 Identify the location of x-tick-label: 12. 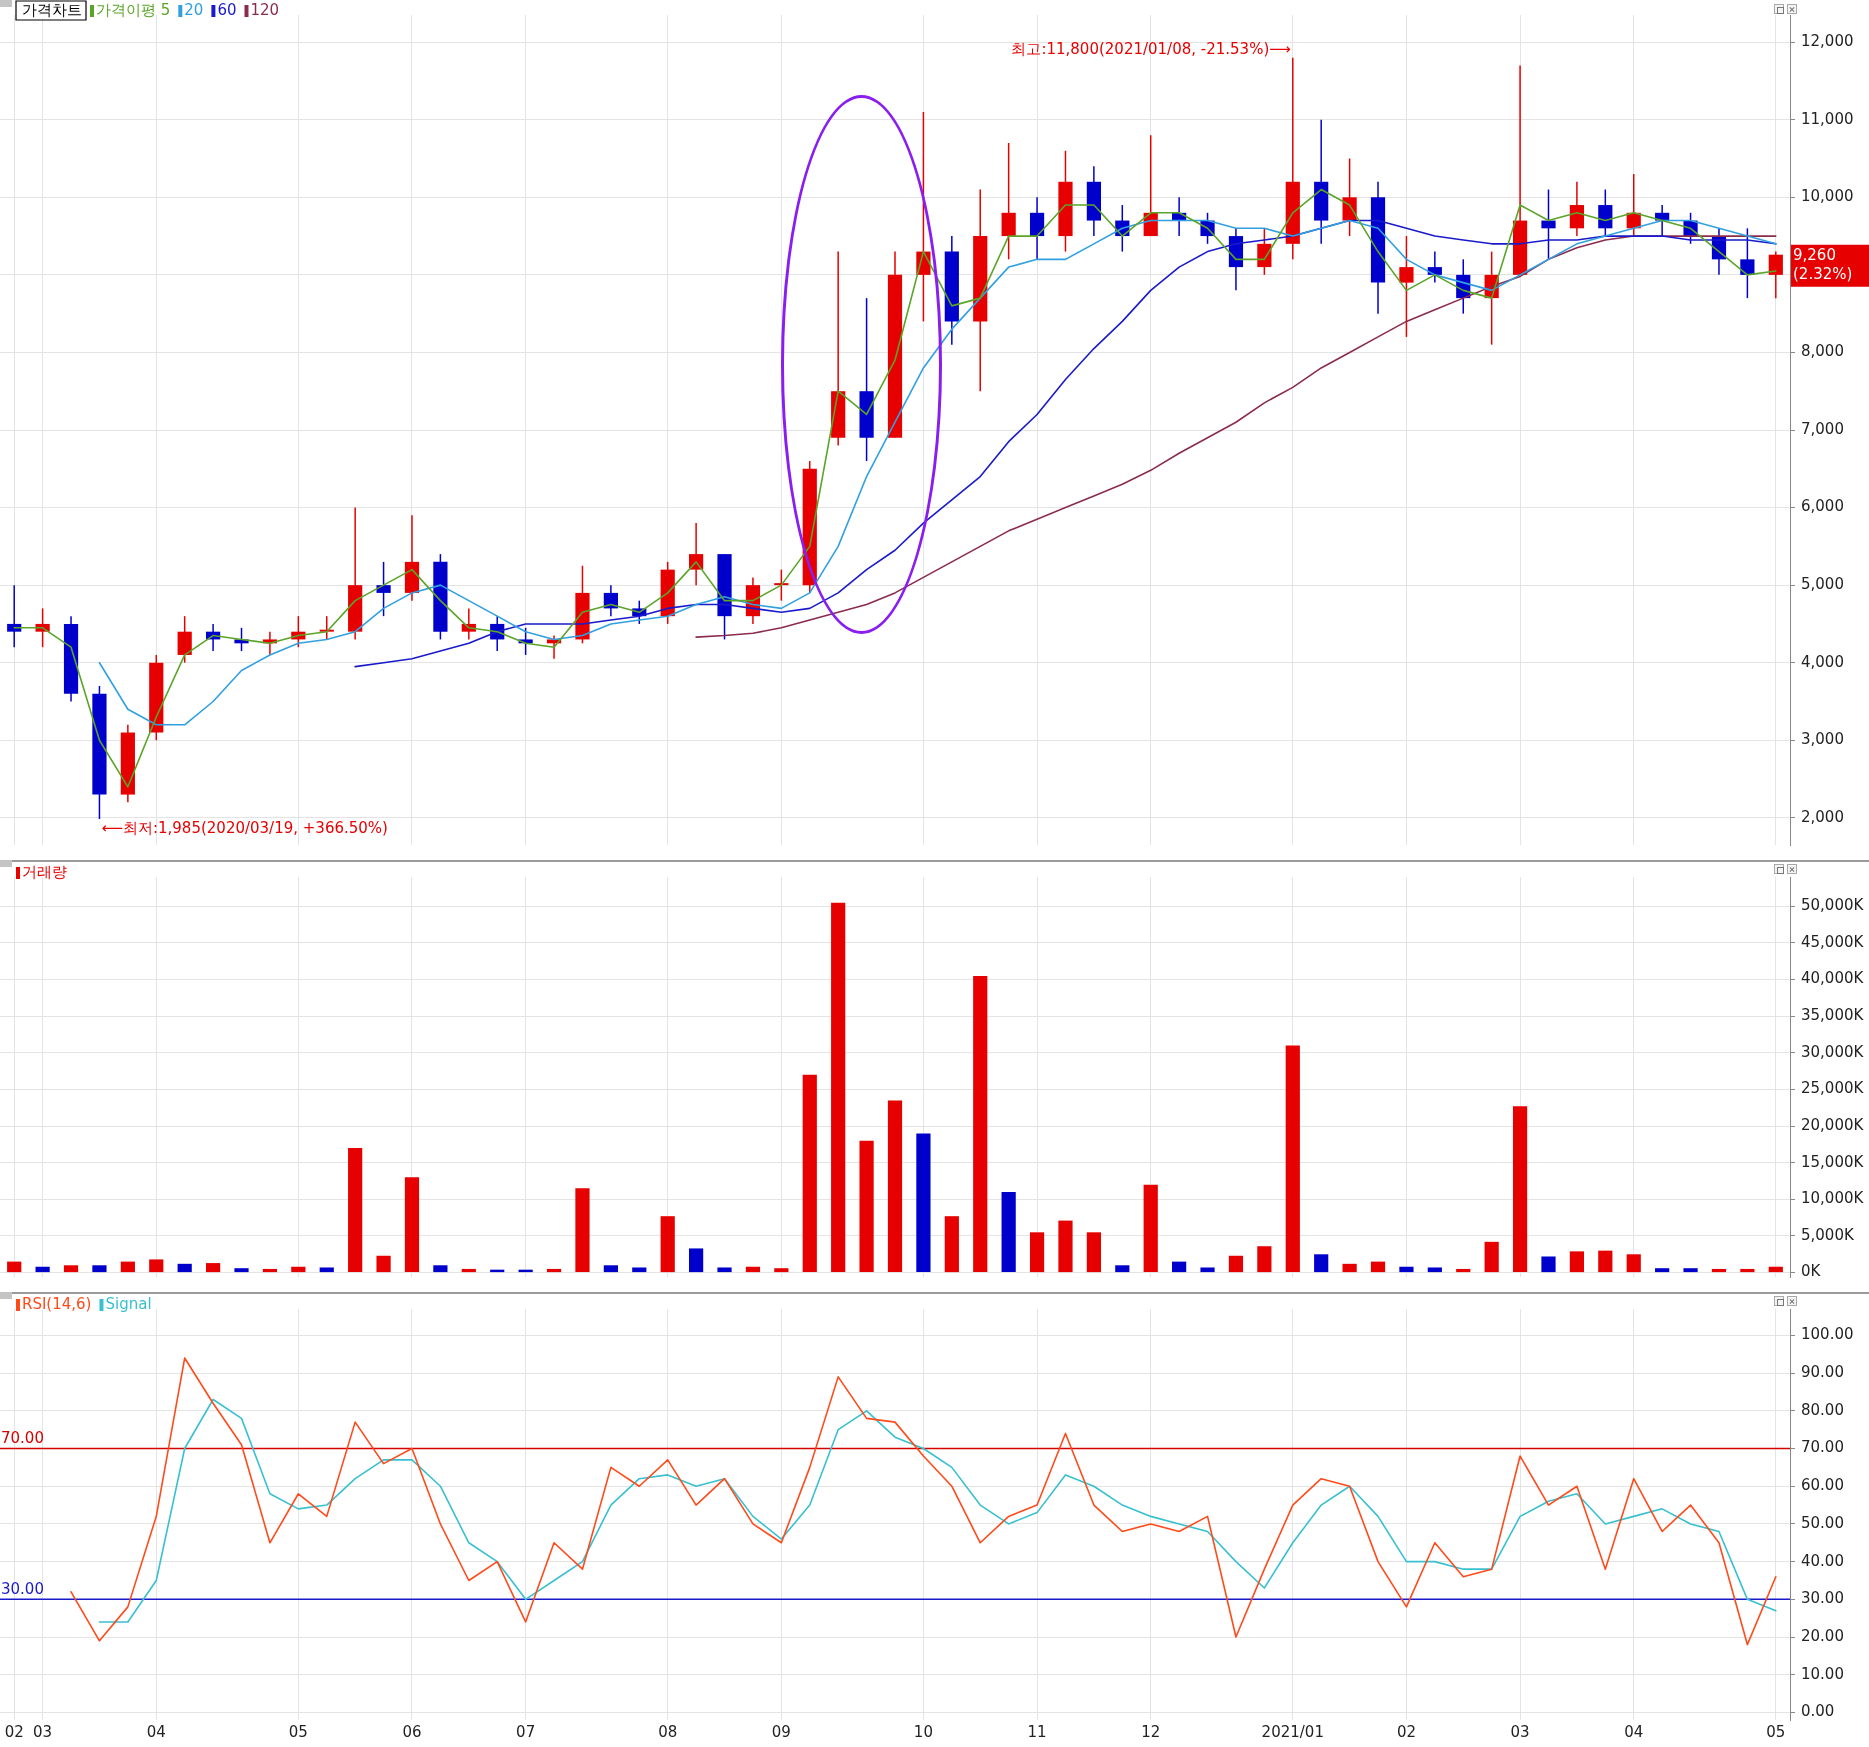
(1151, 1731).